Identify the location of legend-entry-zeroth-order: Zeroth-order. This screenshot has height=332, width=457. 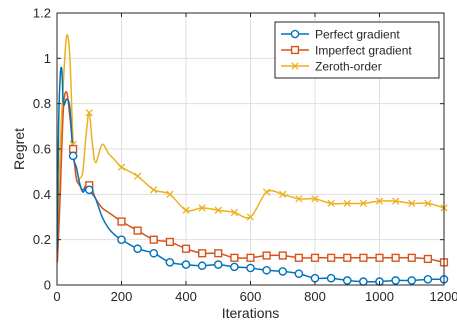
(331, 67).